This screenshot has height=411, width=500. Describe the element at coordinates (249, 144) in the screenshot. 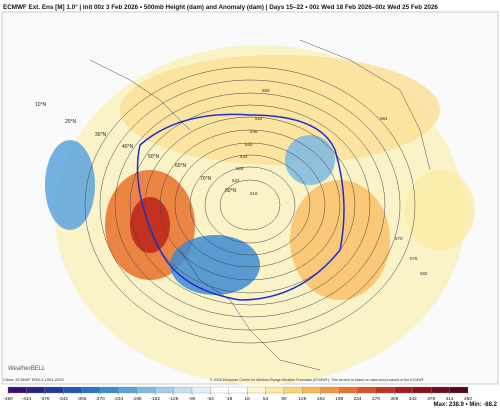

I see `contour-label: 540` at that location.